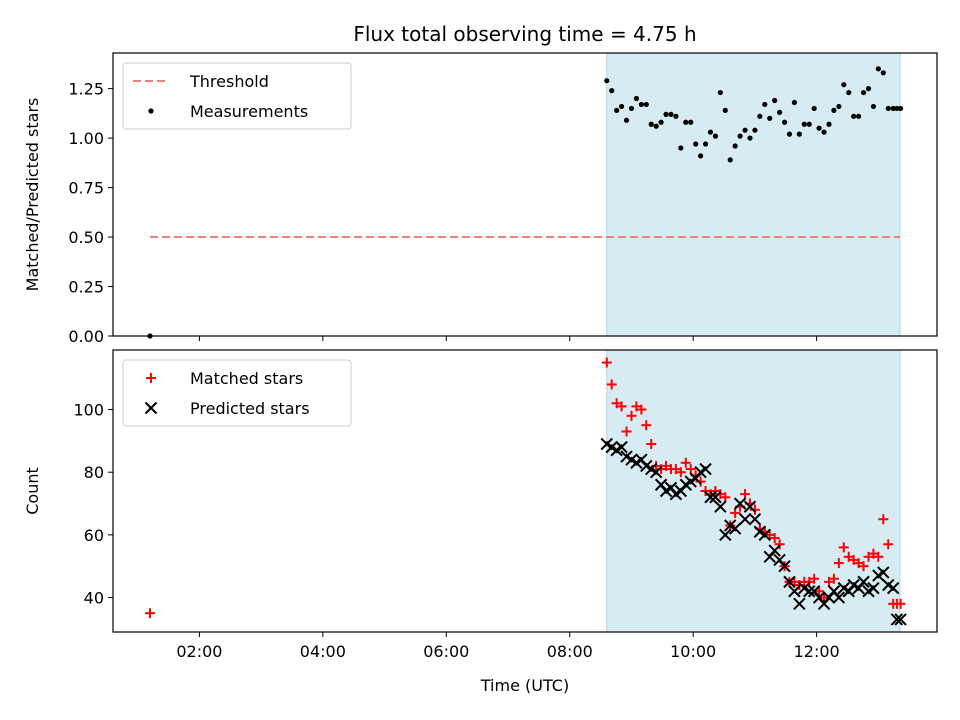  What do you see at coordinates (94, 472) in the screenshot?
I see `y-tick-label: 80` at bounding box center [94, 472].